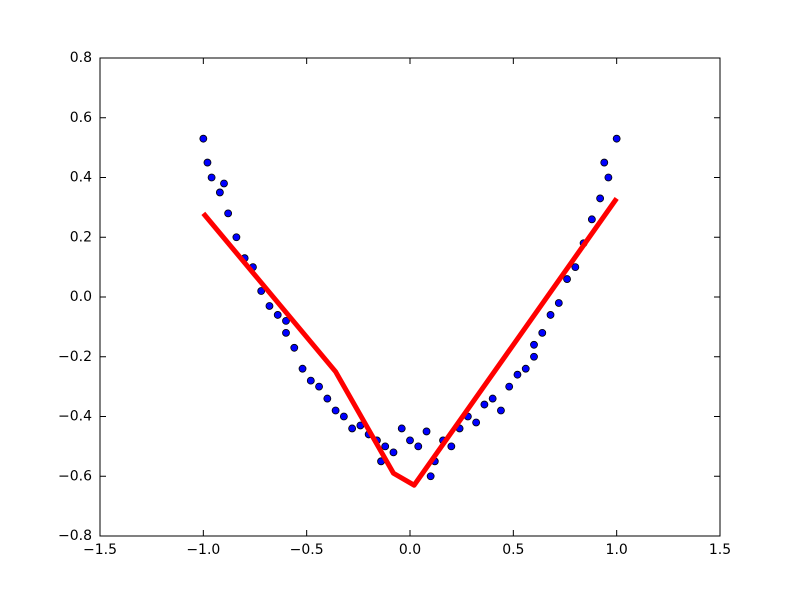 This screenshot has width=800, height=596. I want to click on x-tick-label: 0.5, so click(513, 550).